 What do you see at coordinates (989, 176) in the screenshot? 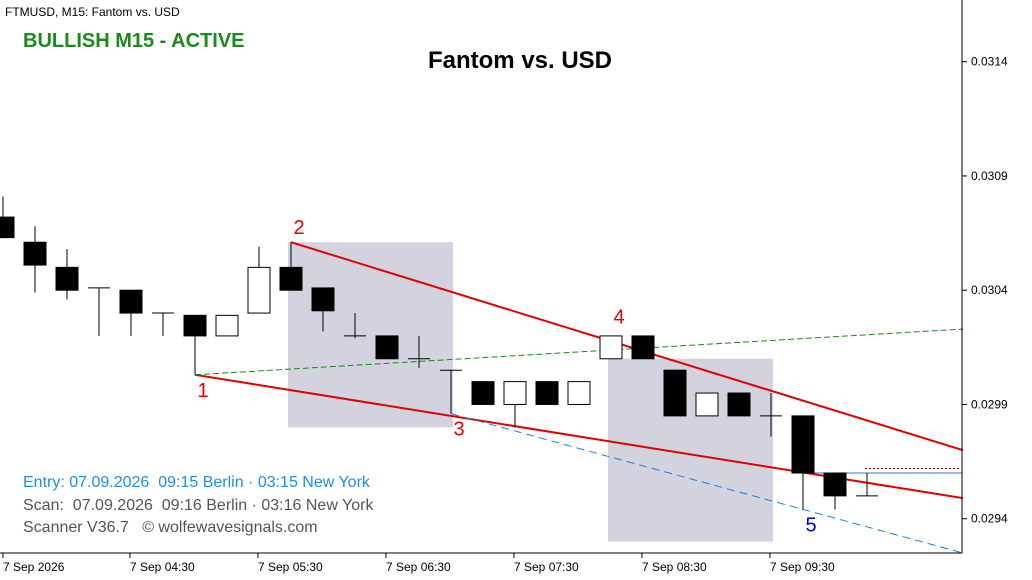
I see `y-tick-label: 0.0309` at bounding box center [989, 176].